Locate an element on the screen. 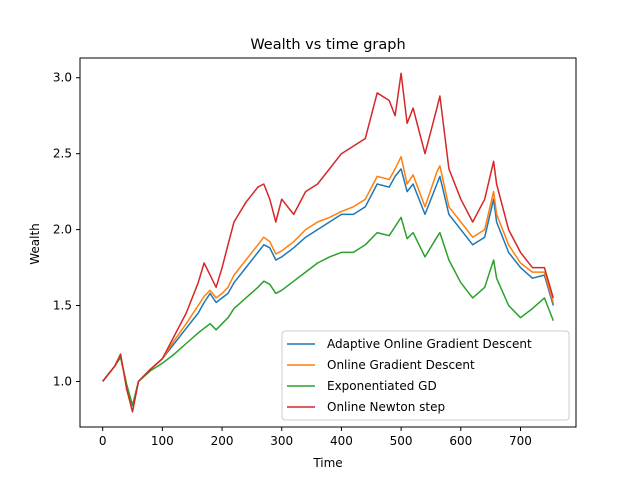 Image resolution: width=640 pixels, height=480 pixels. y-tick-label: 2.5 is located at coordinates (62, 154).